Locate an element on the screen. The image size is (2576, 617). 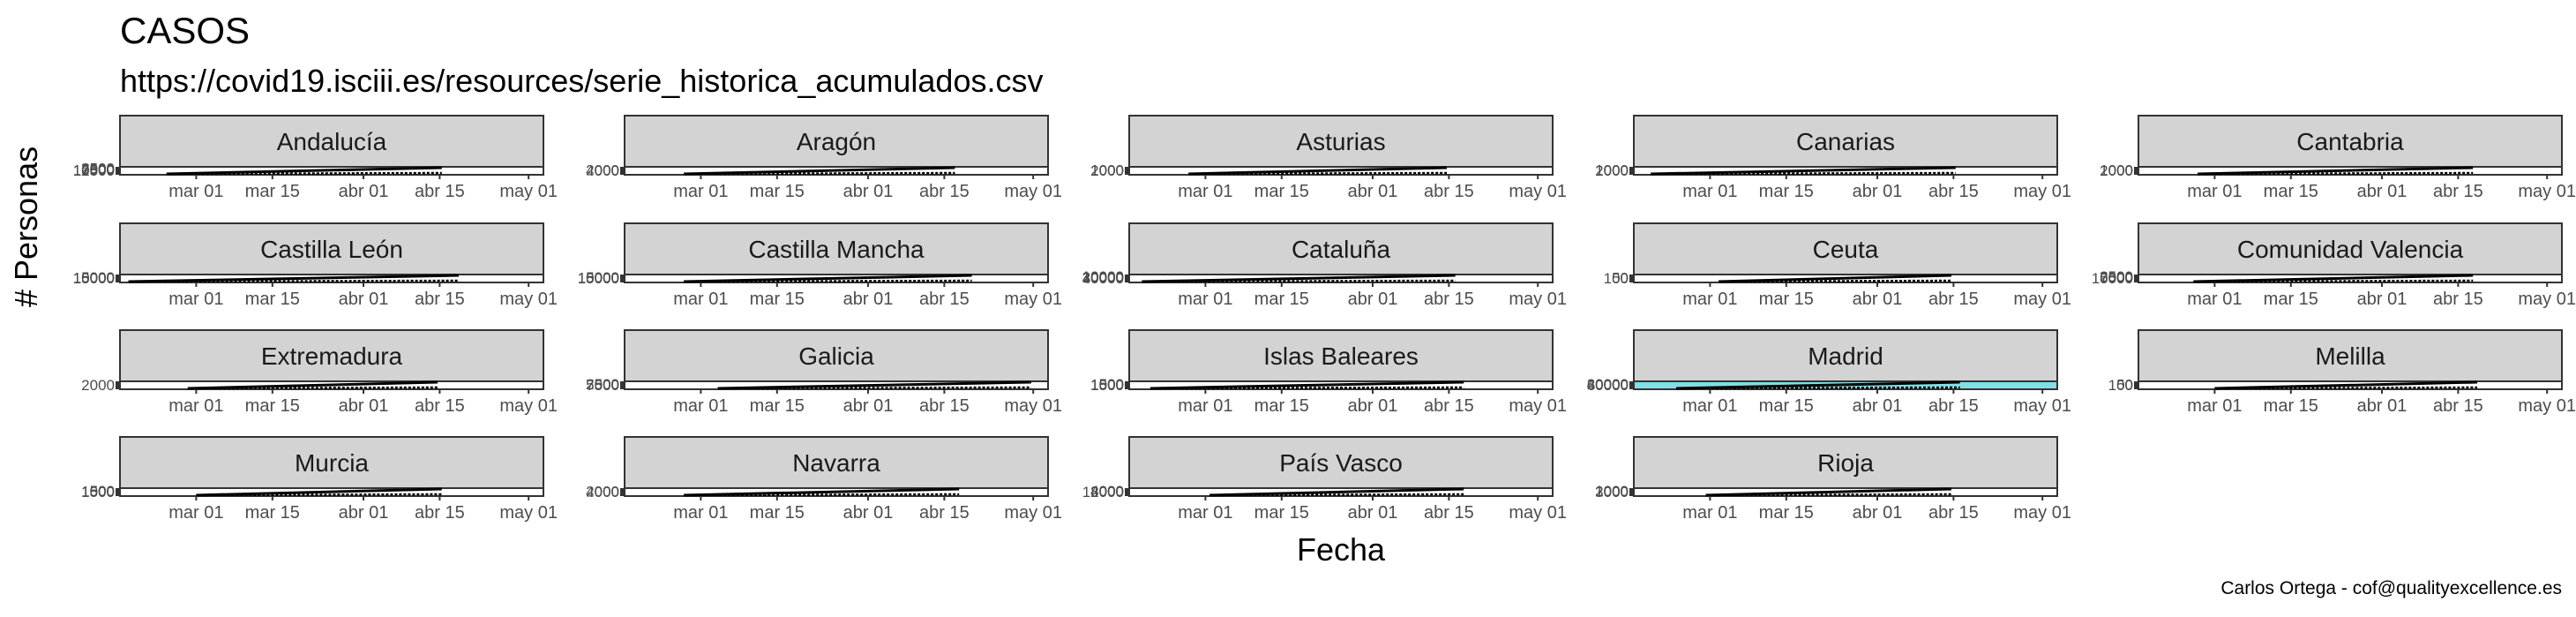
y-tick-label: 100 is located at coordinates (2121, 385).